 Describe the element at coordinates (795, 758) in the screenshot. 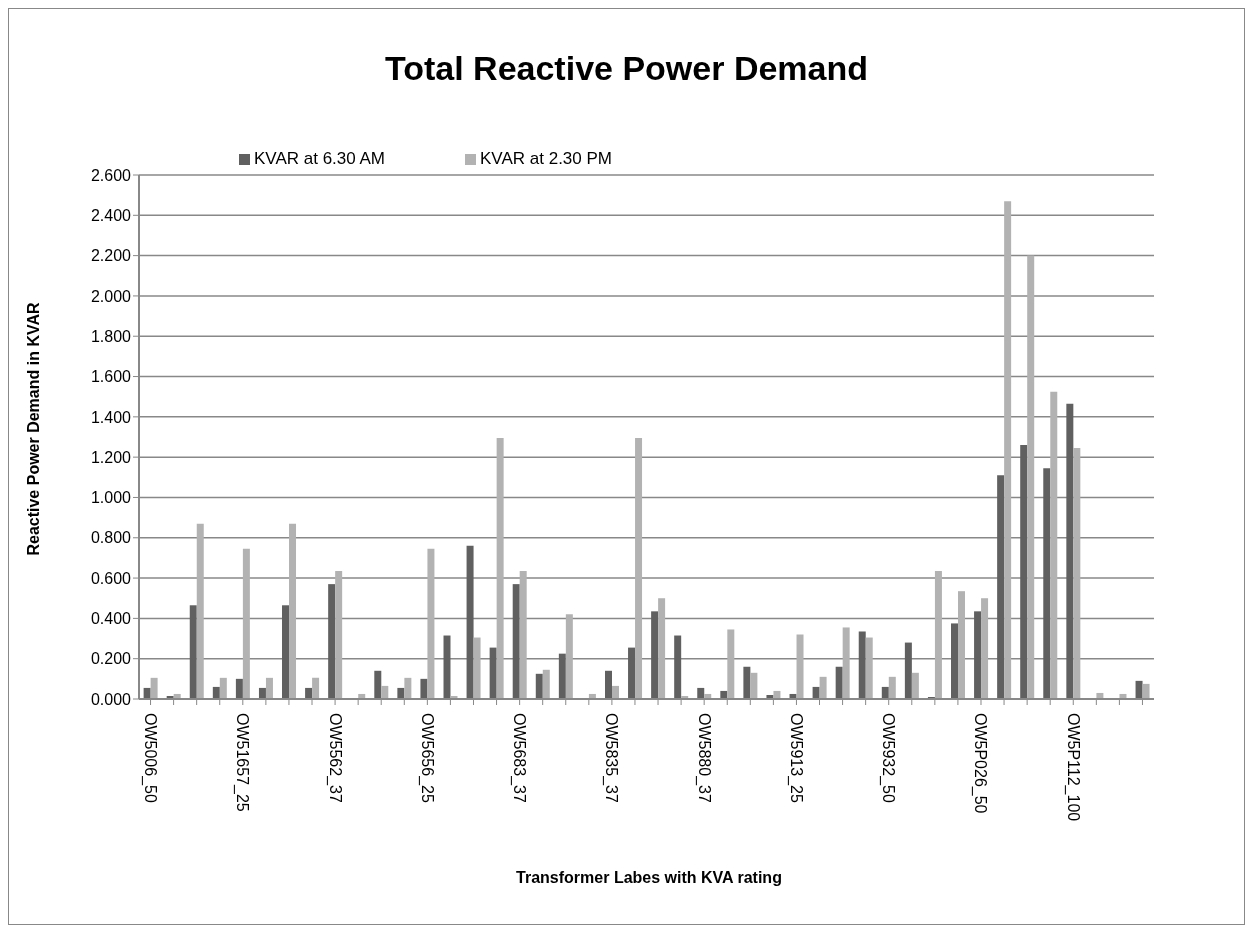

I see `x-tick-label: OW5913_25` at that location.